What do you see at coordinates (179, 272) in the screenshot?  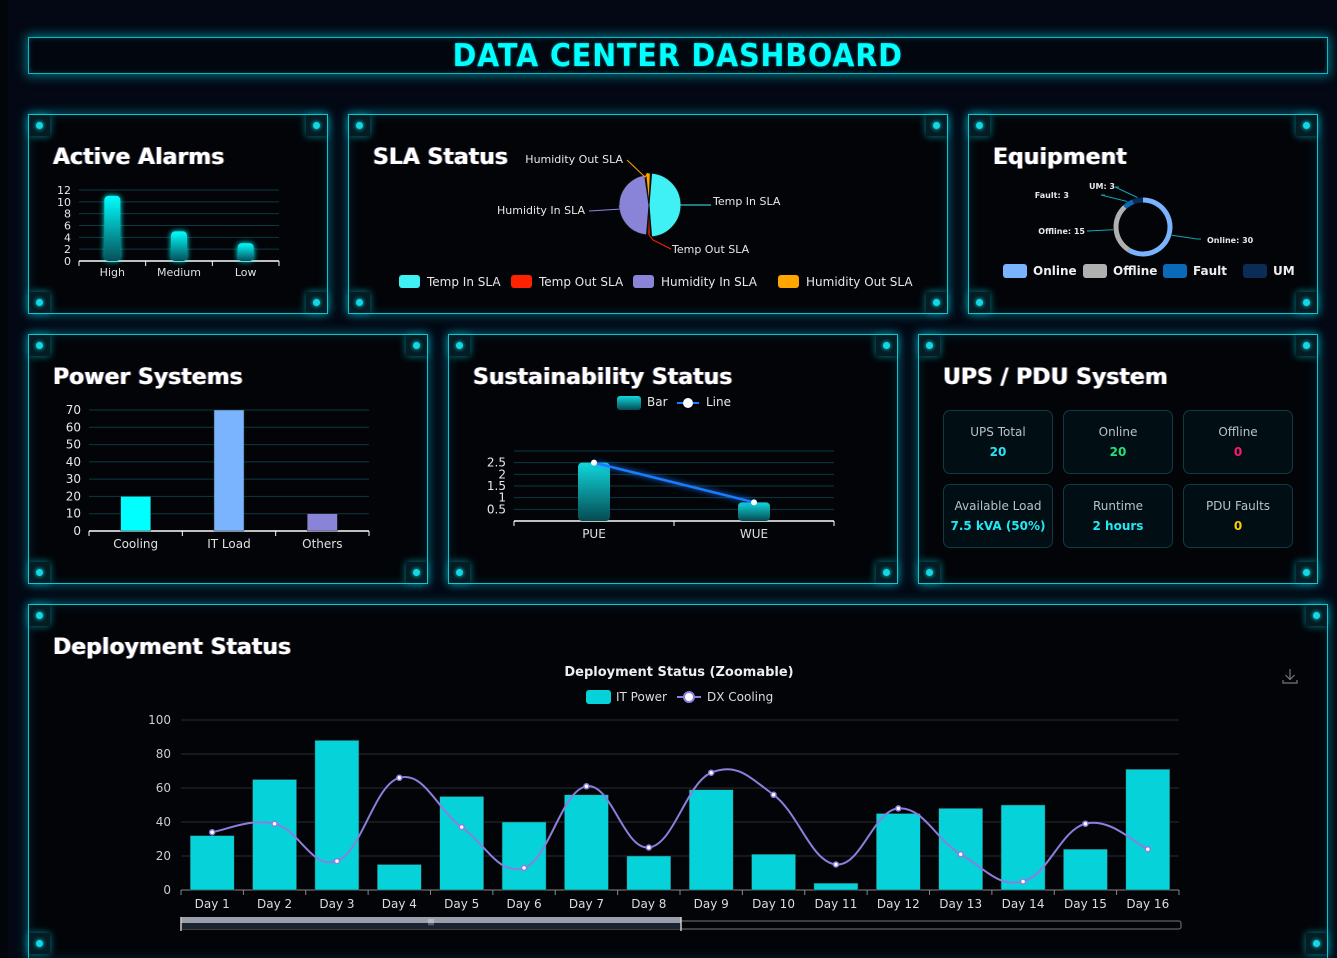 I see `x-tick-label: Medium` at bounding box center [179, 272].